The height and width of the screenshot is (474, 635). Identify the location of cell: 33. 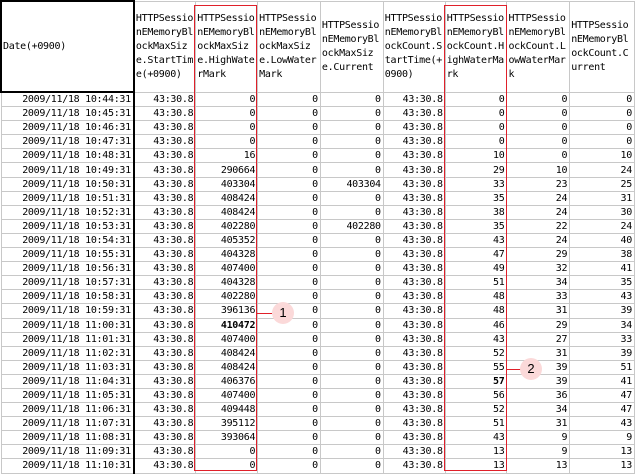
(602, 339).